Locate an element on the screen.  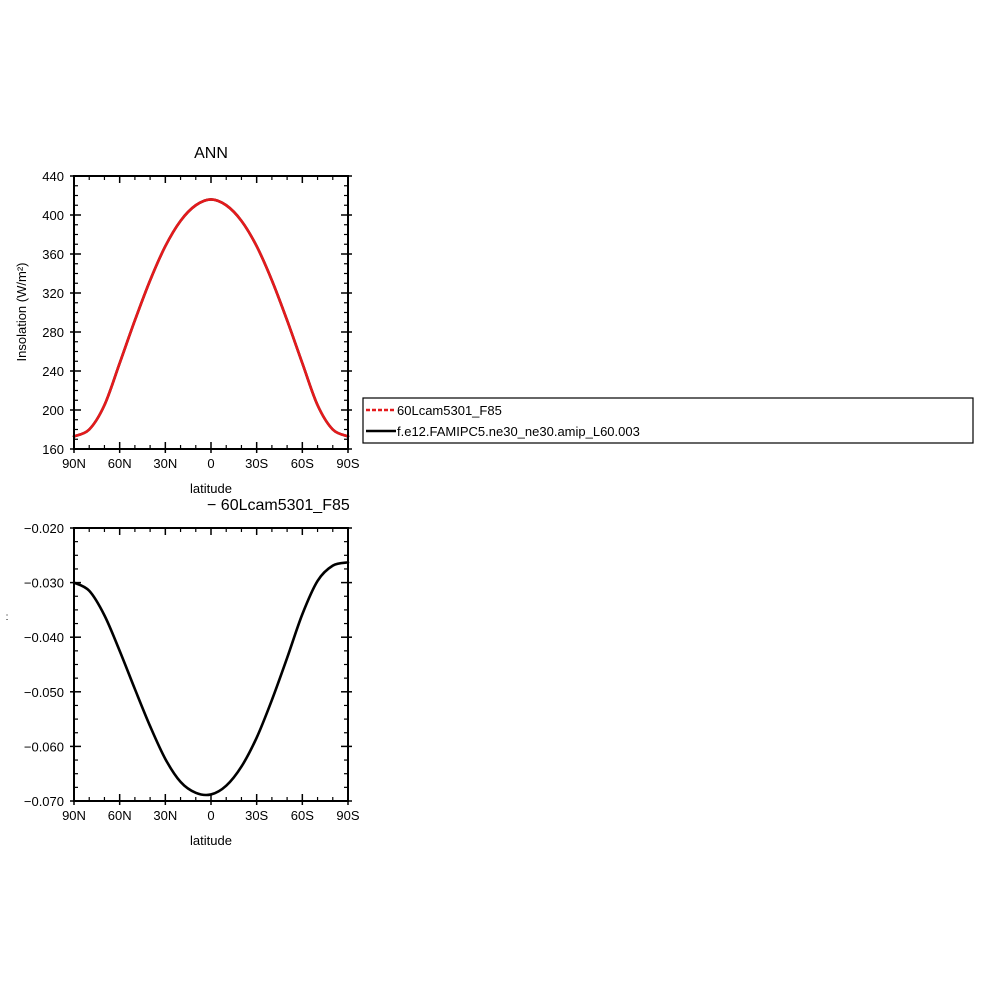
top-x-tick-label: 90N is located at coordinates (74, 463).